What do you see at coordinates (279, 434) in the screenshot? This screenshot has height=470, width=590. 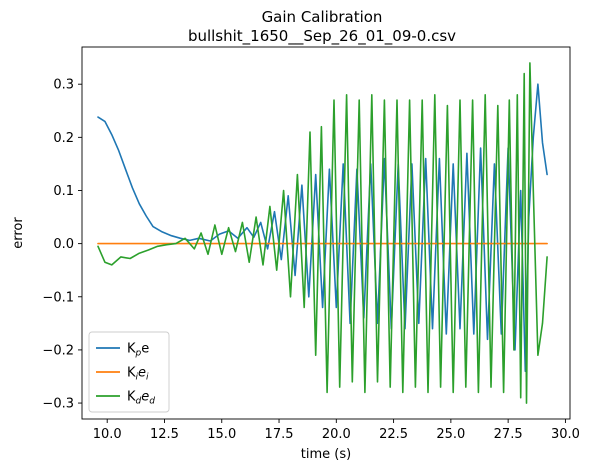 I see `x-tick-label: 17.5` at bounding box center [279, 434].